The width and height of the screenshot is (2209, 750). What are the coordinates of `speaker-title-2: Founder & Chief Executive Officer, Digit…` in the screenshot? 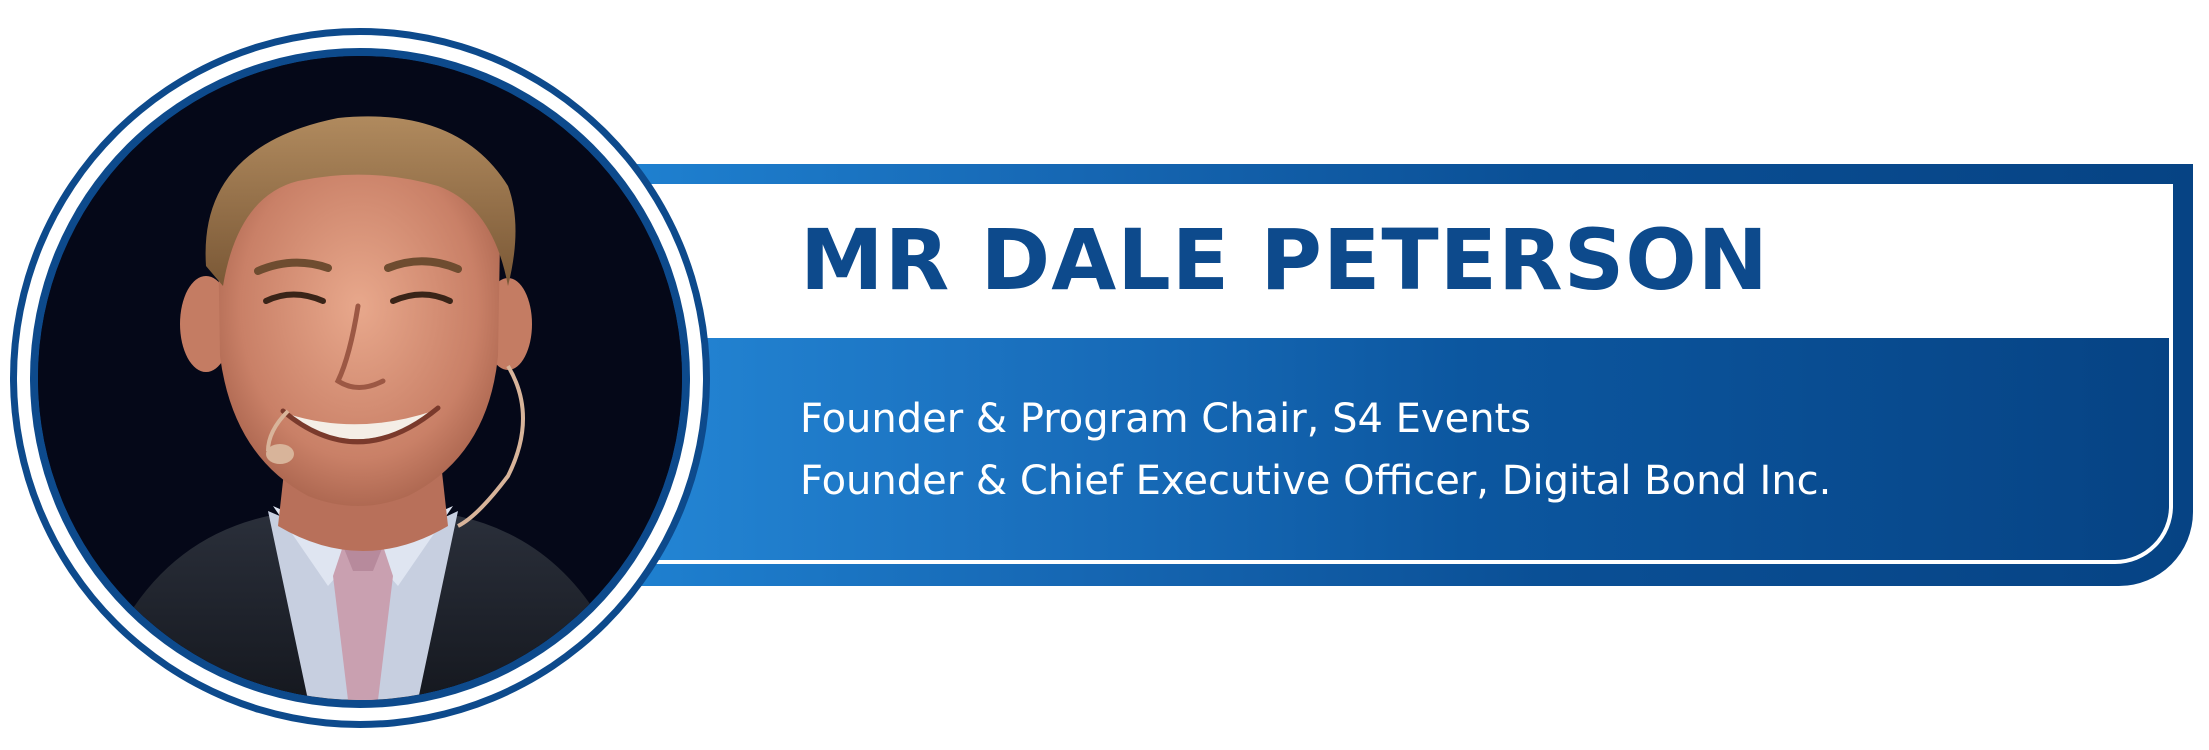 It's located at (1316, 481).